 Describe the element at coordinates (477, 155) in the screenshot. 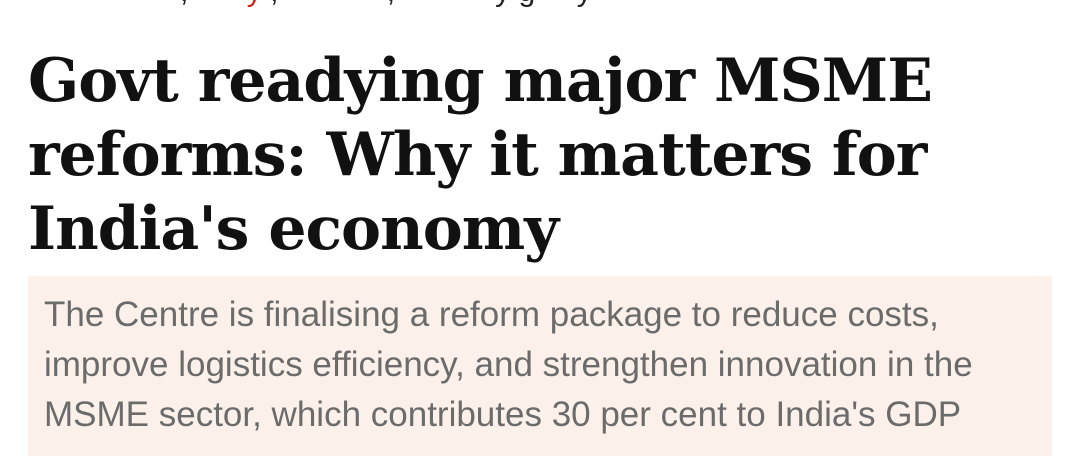

I see `headline-line: reforms: Why it matters for` at that location.